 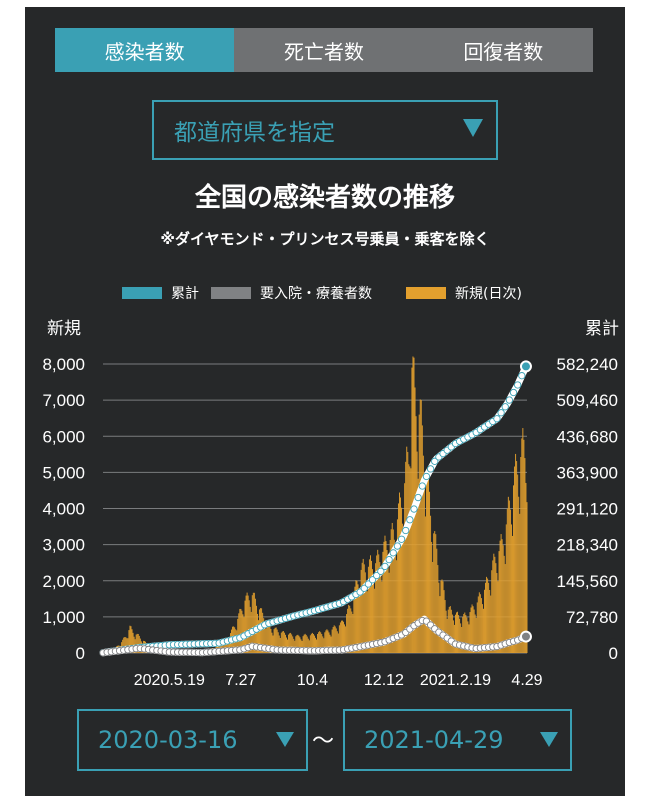 I want to click on legend-item-hospitalized: 要入院・療養者数, so click(x=291, y=293).